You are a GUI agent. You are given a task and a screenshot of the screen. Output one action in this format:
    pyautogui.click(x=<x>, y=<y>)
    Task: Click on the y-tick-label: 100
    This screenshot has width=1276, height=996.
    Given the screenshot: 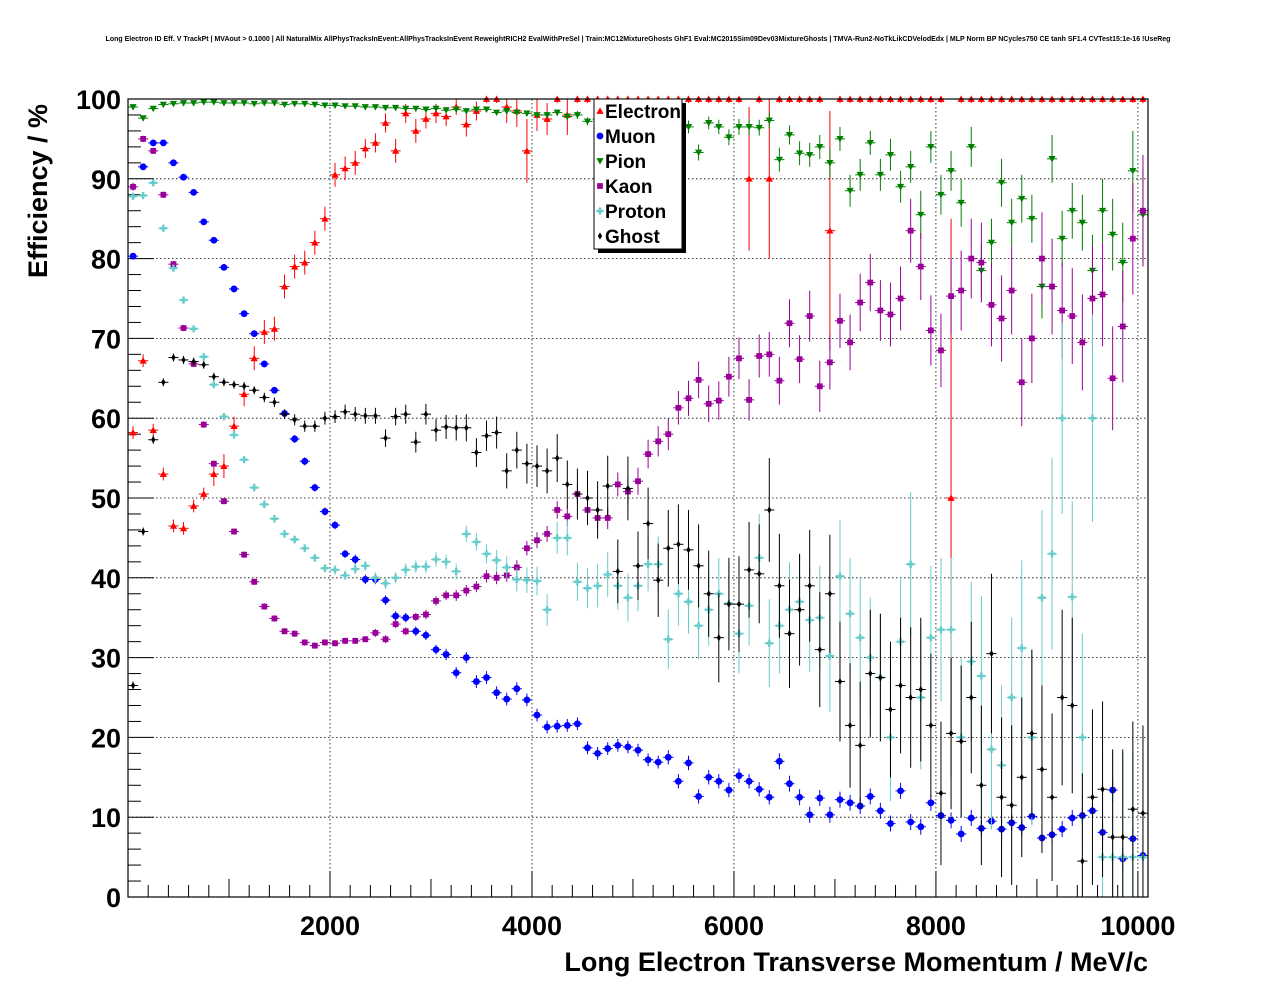 What is the action you would take?
    pyautogui.click(x=98, y=100)
    